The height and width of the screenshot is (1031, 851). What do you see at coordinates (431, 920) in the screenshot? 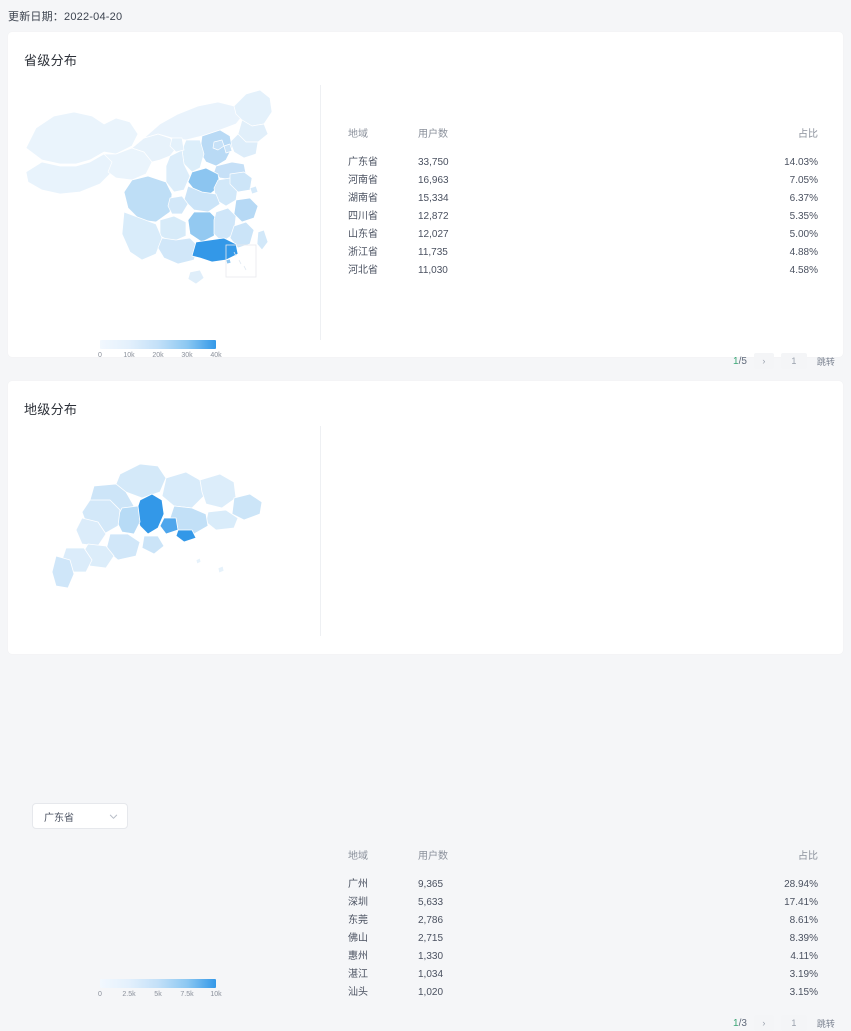
I see `cell-count: 2,786` at bounding box center [431, 920].